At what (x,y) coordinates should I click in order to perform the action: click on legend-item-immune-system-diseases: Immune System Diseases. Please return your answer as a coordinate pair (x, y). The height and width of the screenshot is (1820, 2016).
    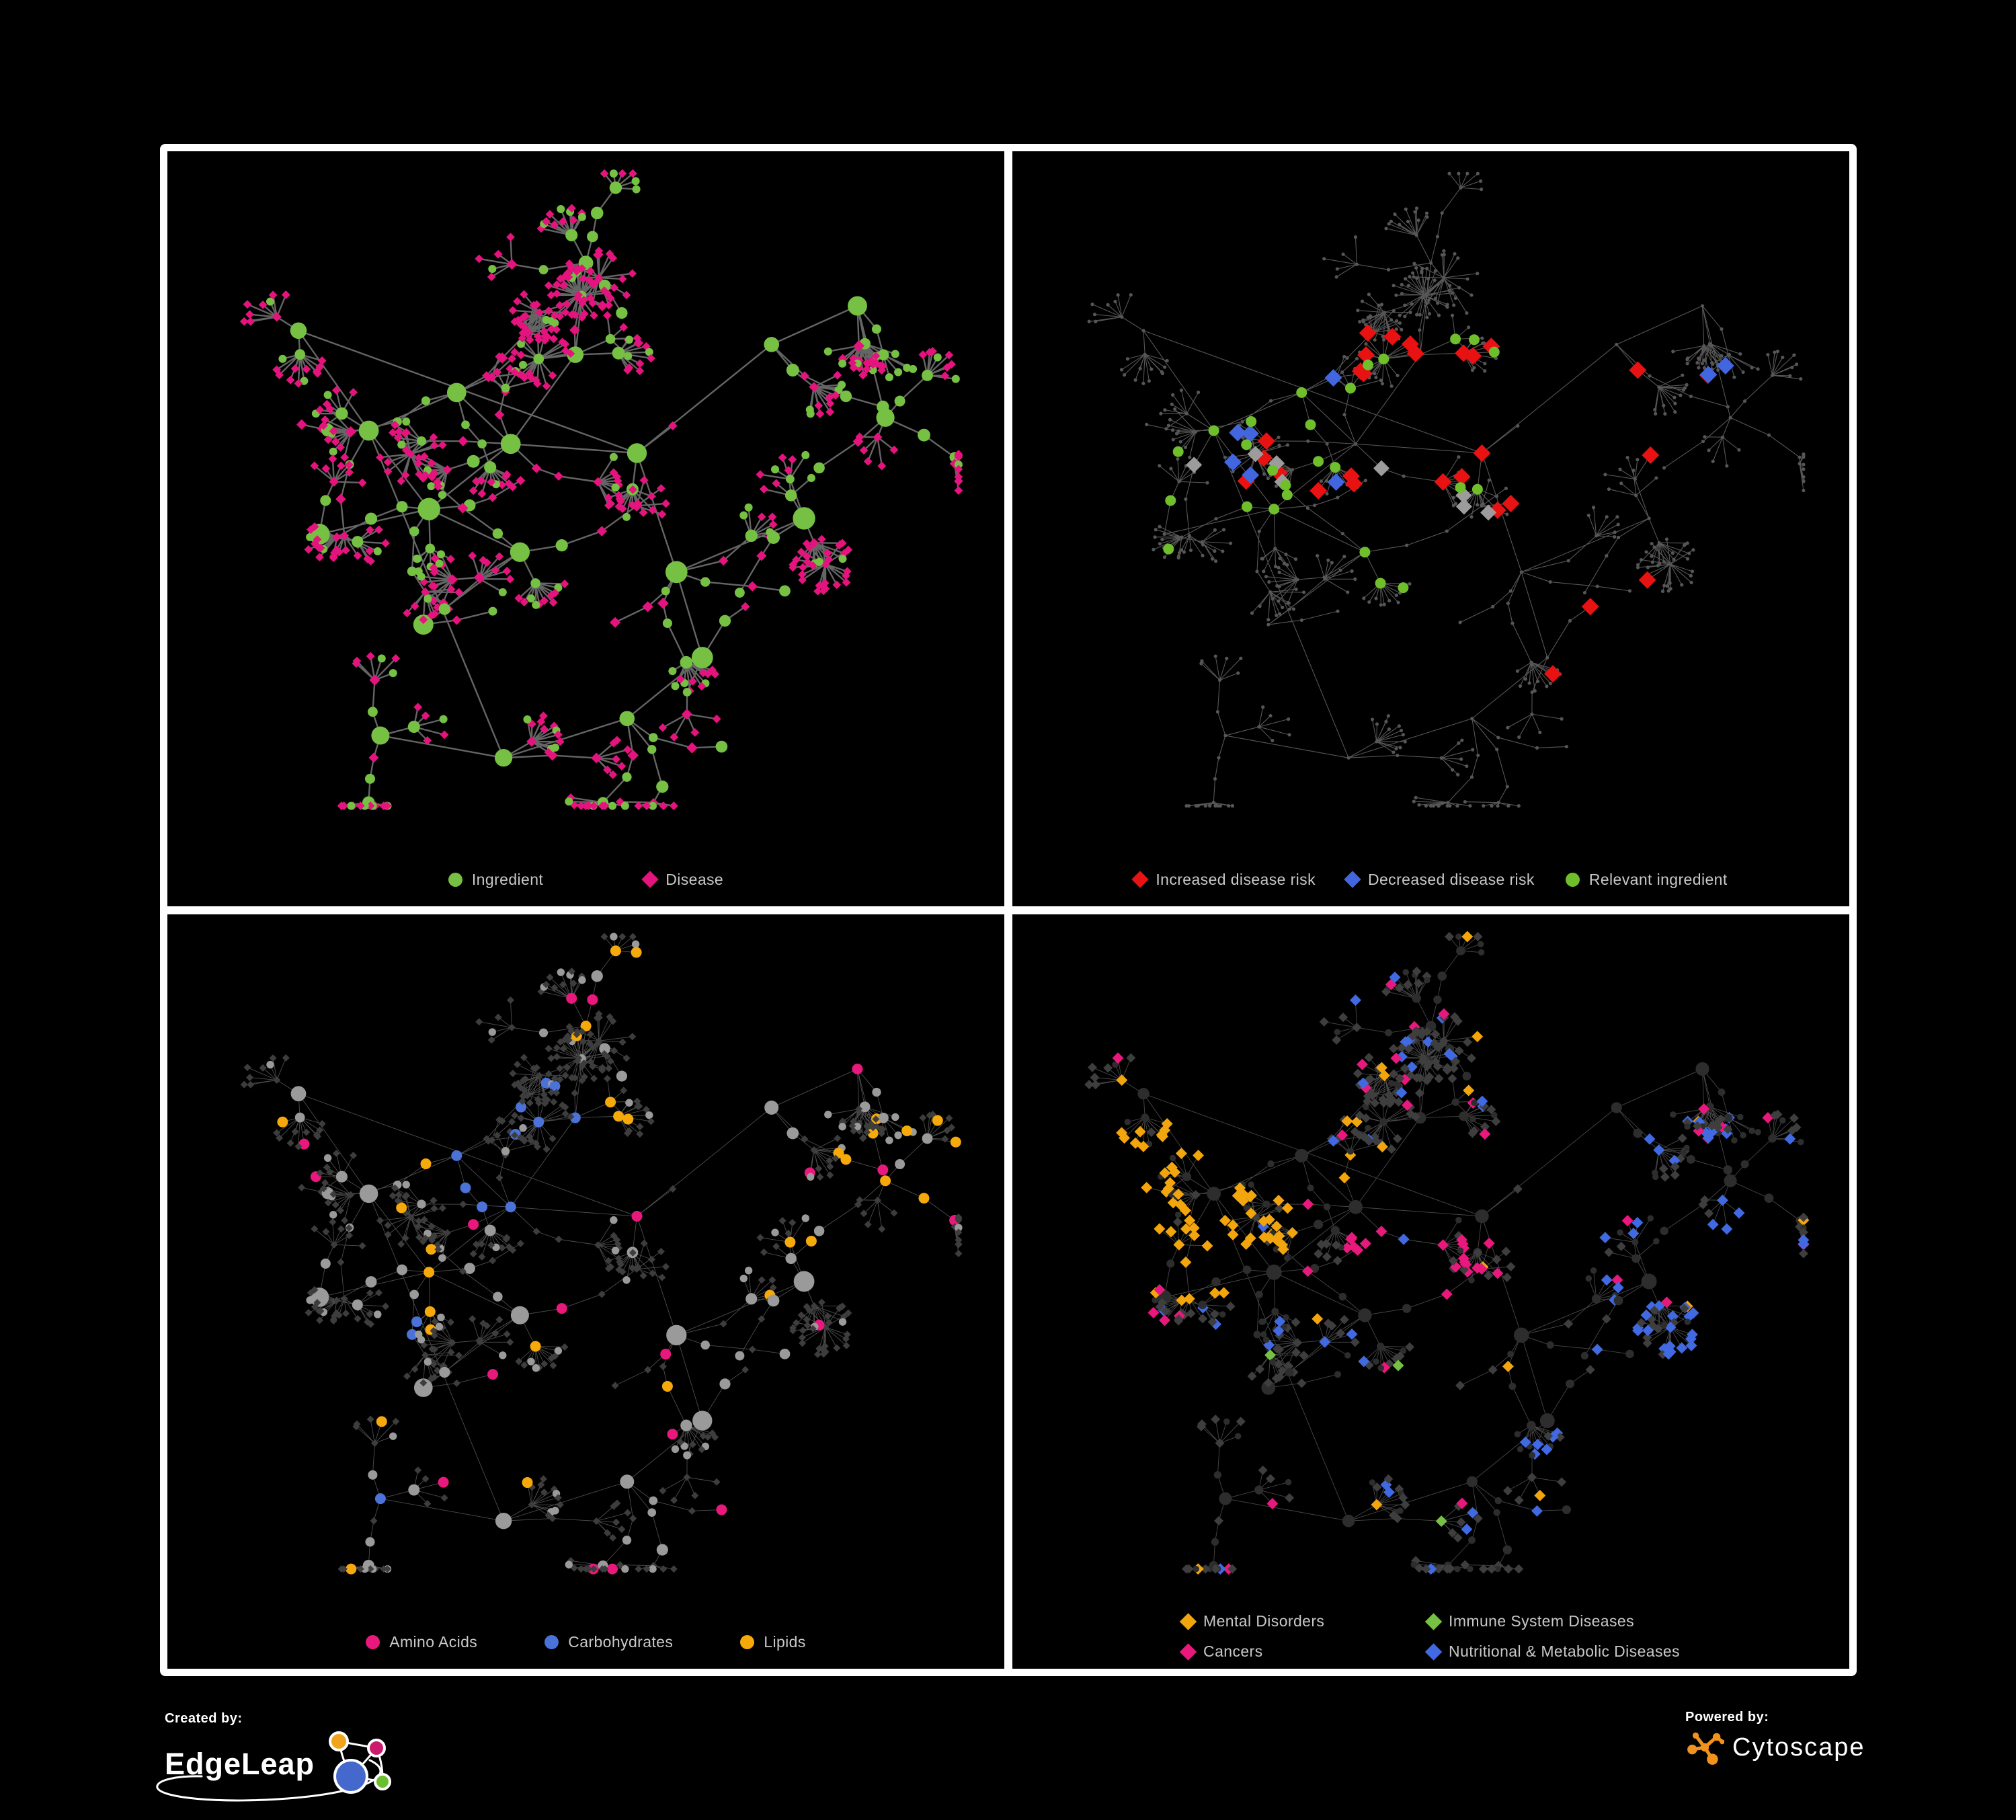
    Looking at the image, I should click on (1552, 1621).